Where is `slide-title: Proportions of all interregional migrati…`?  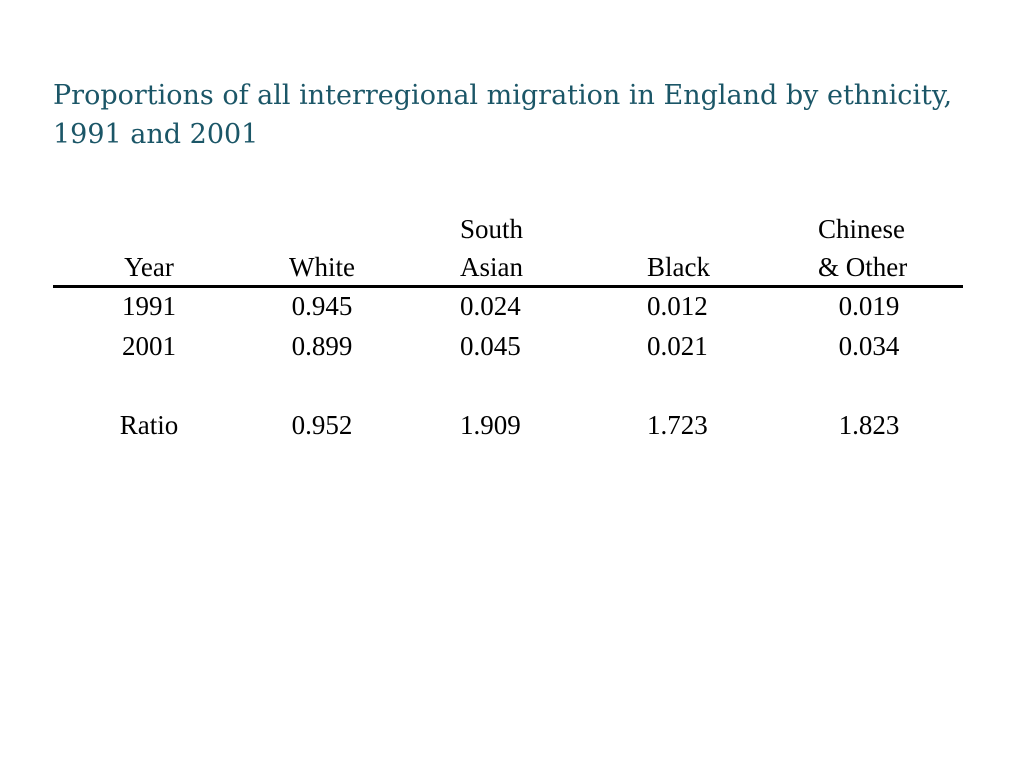 slide-title: Proportions of all interregional migrati… is located at coordinates (503, 115).